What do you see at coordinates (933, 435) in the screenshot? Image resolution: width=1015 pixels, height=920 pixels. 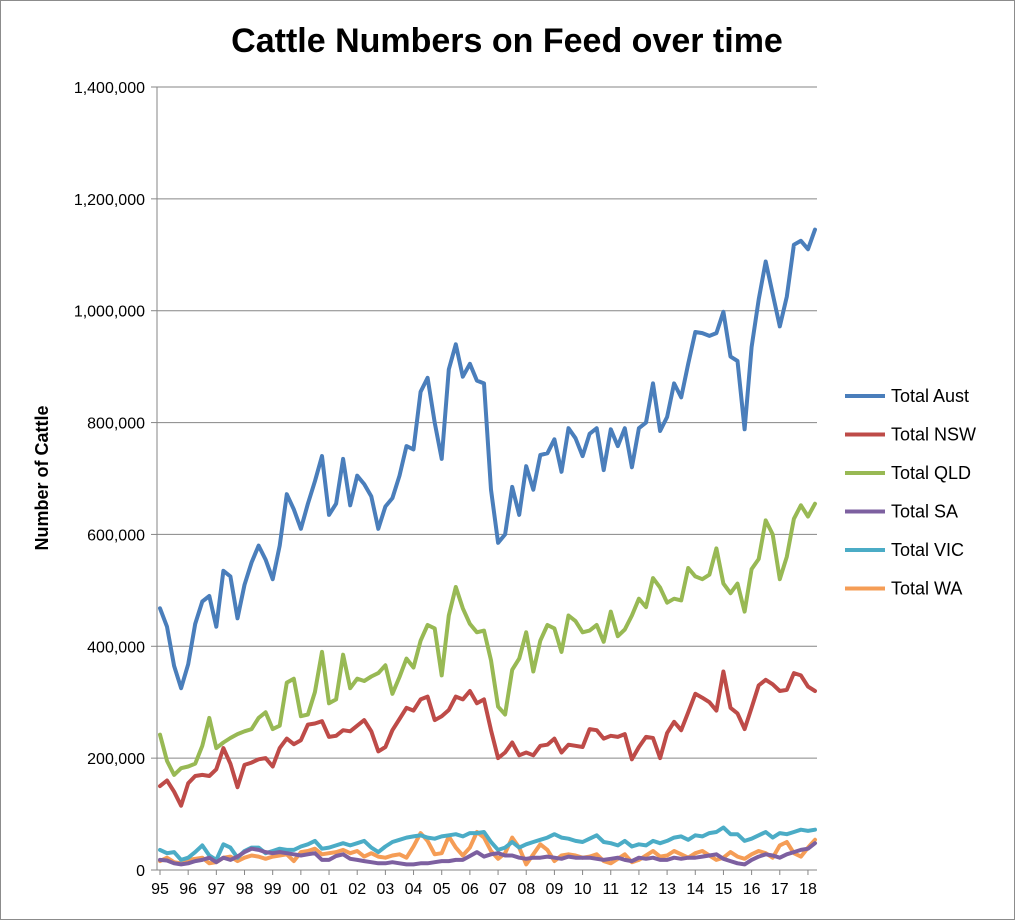 I see `legend-label: Total NSW` at bounding box center [933, 435].